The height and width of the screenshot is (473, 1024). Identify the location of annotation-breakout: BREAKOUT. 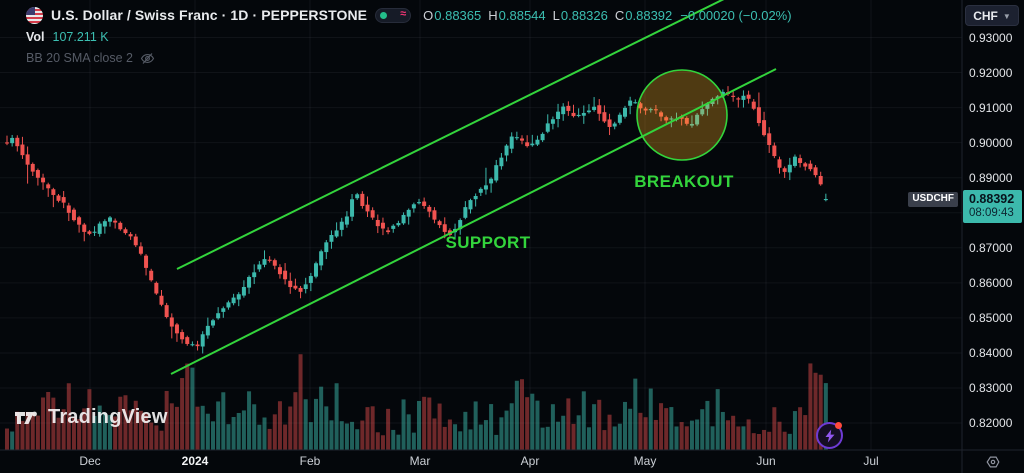
(684, 181).